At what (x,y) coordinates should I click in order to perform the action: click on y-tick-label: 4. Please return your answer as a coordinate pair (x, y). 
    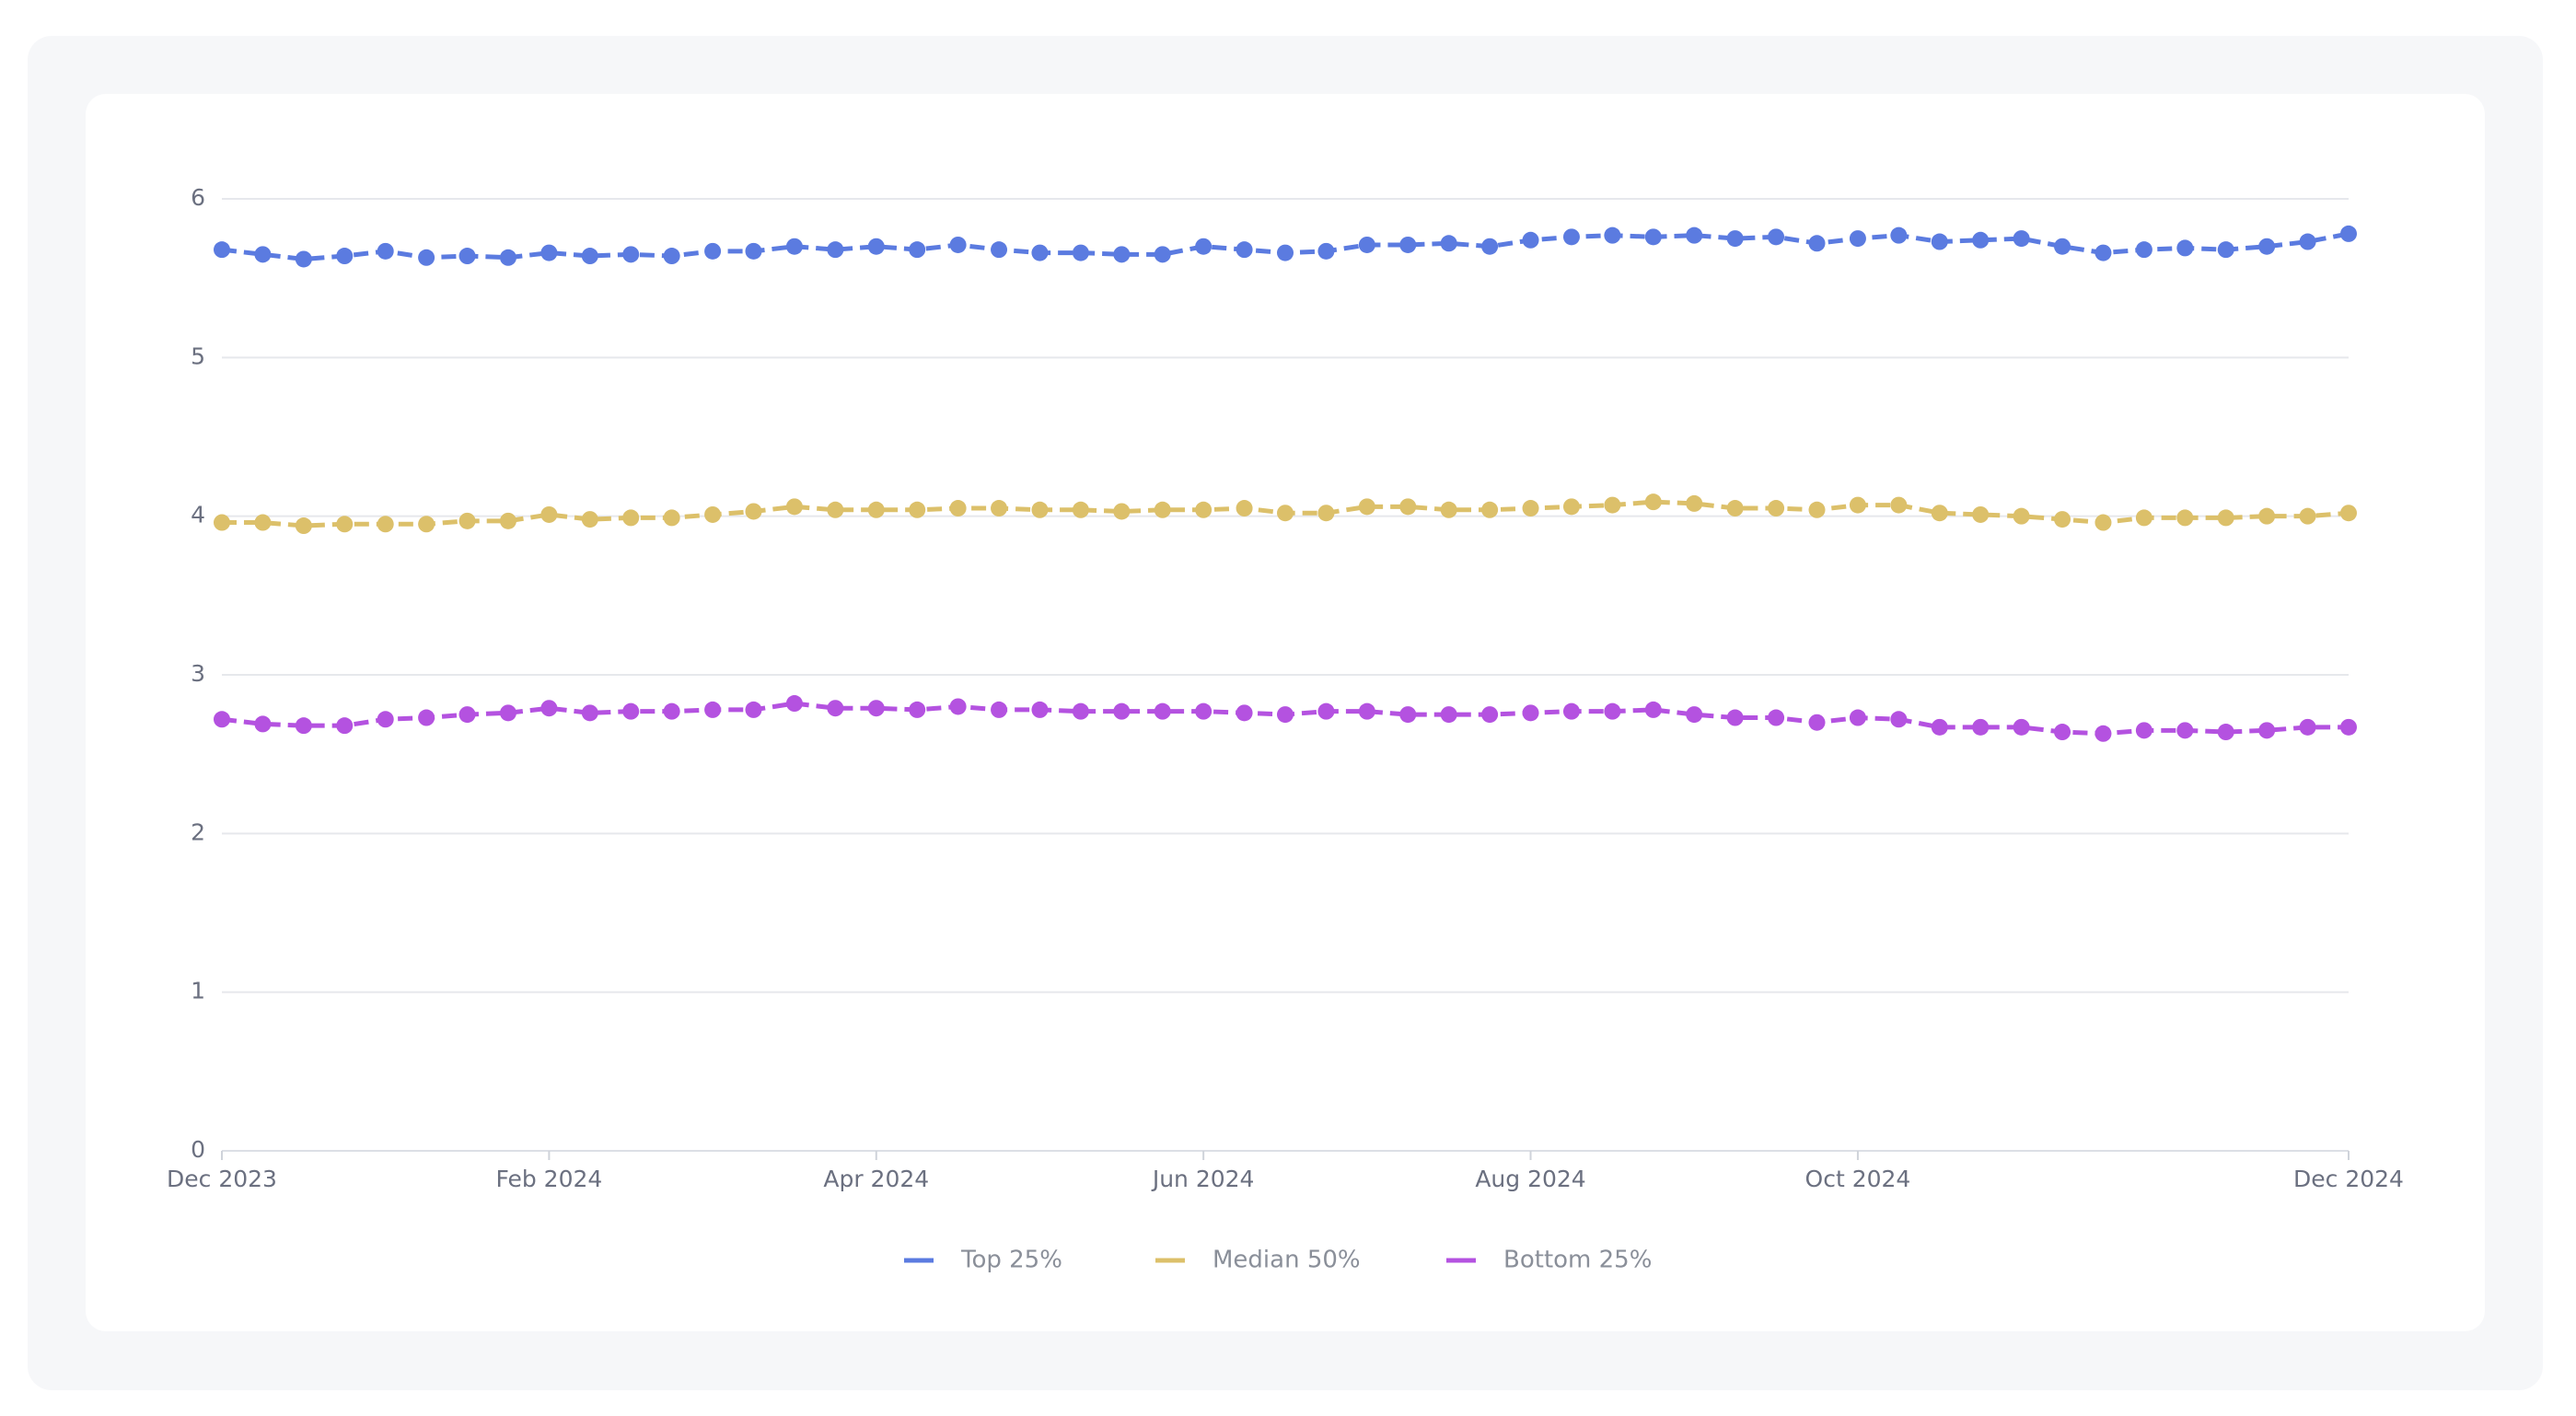
    Looking at the image, I should click on (198, 515).